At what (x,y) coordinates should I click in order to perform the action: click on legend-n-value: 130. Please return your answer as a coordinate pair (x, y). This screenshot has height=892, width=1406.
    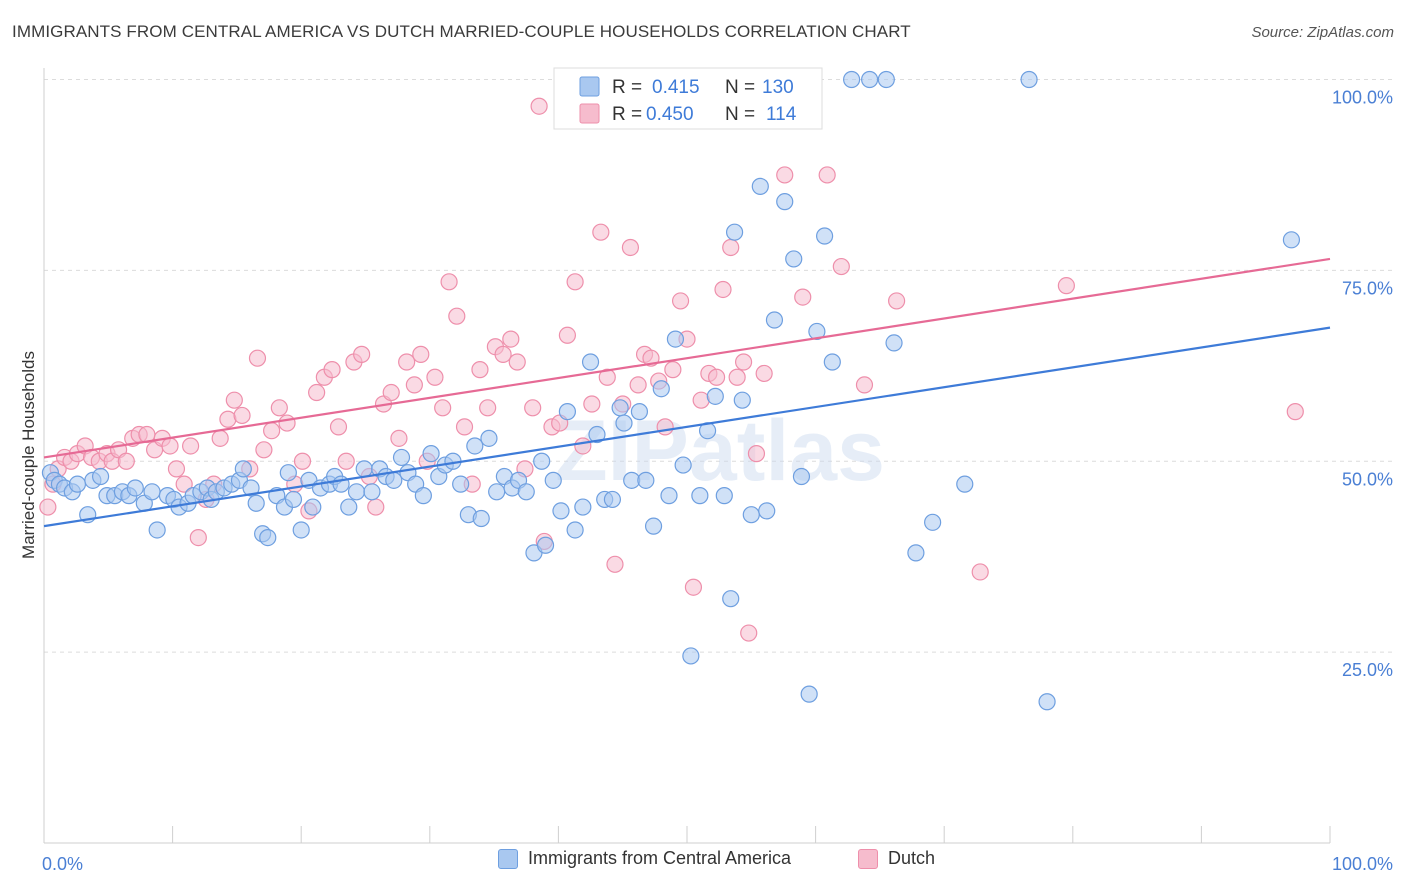
    Looking at the image, I should click on (778, 87).